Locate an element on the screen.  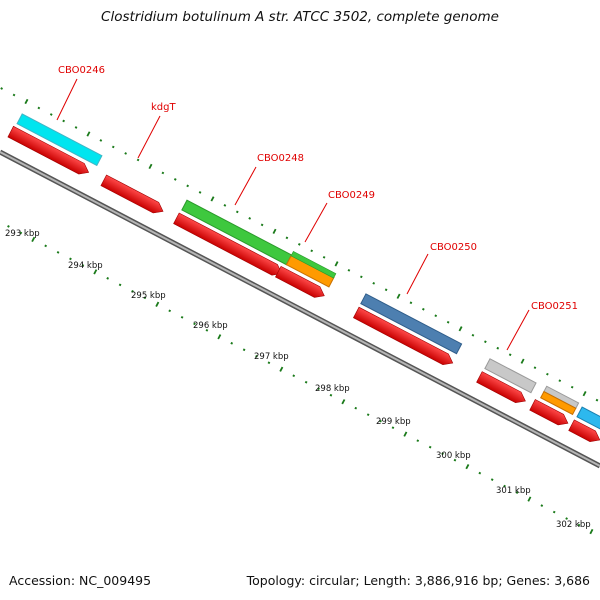
kbp-label: 300 kbp is located at coordinates (453, 456).